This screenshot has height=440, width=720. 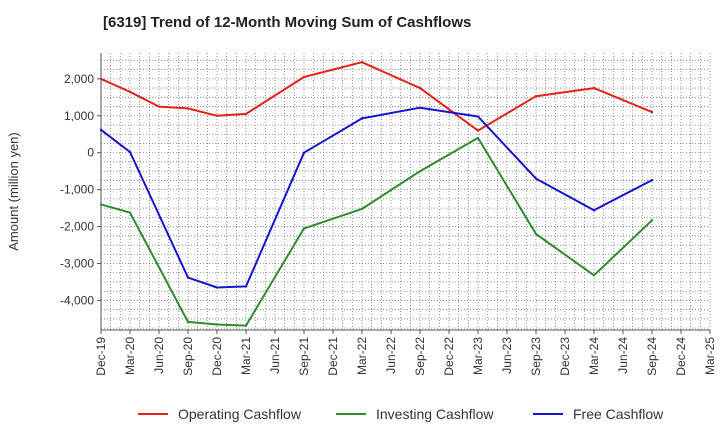 What do you see at coordinates (478, 356) in the screenshot?
I see `x-tick-label: Mar-23` at bounding box center [478, 356].